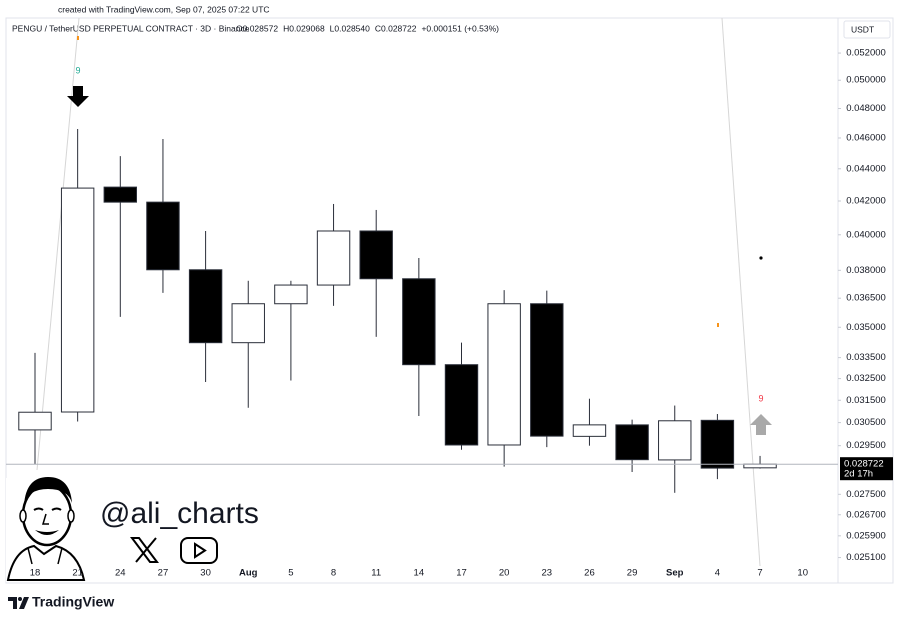 The image size is (900, 623). Describe the element at coordinates (866, 298) in the screenshot. I see `y-tick-label: 0.036500` at that location.